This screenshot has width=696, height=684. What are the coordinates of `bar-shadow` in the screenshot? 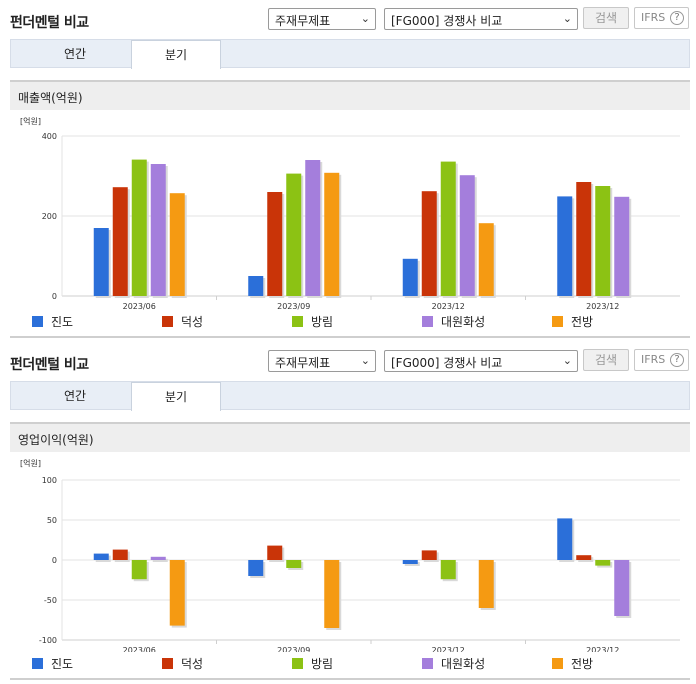 It's located at (160, 560).